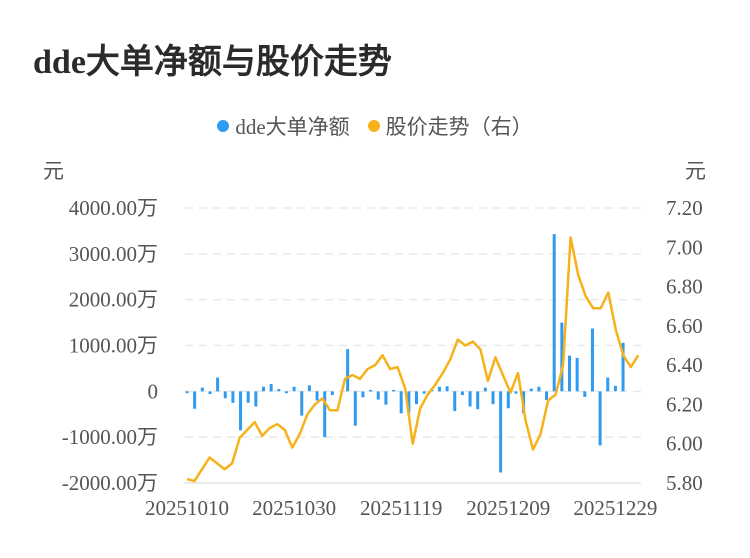 This screenshot has width=750, height=558. Describe the element at coordinates (212, 62) in the screenshot. I see `chart-title: dde大单净额与股价走势` at that location.